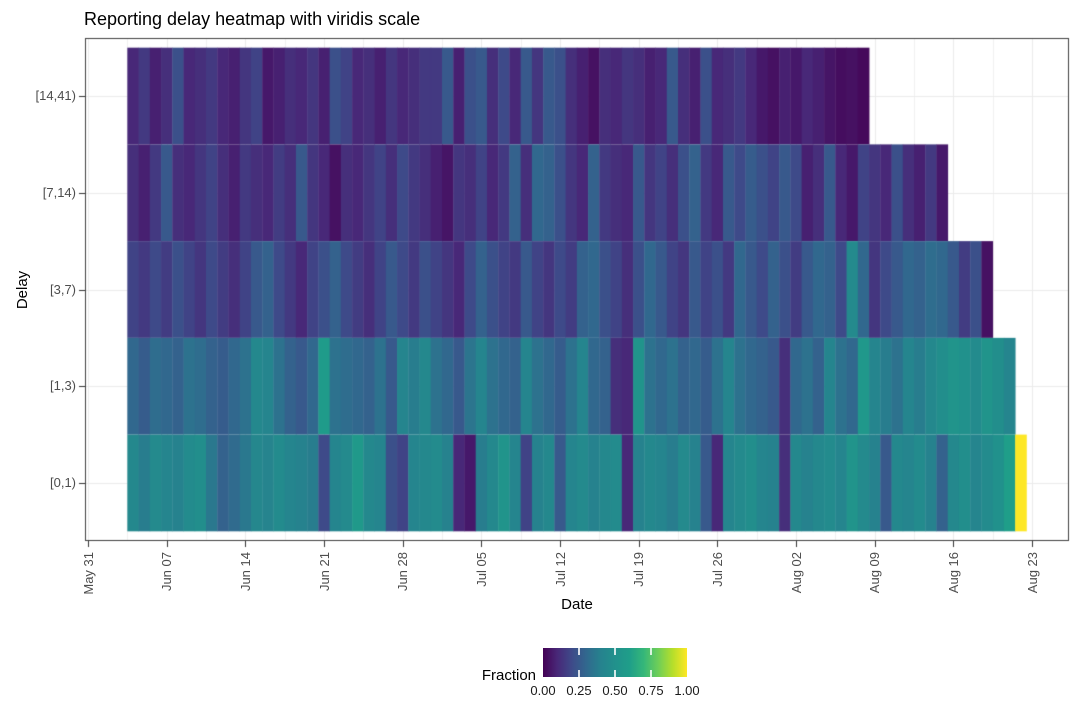 This screenshot has height=720, width=1080. What do you see at coordinates (62, 289) in the screenshot?
I see `y-axis-label: [3,7)` at bounding box center [62, 289].